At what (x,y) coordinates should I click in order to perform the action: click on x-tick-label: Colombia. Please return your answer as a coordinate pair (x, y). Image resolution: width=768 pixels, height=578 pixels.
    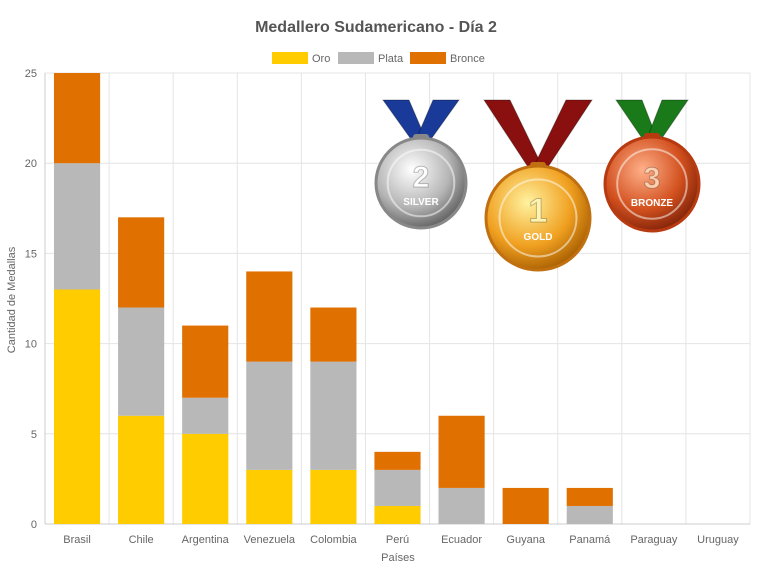
    Looking at the image, I should click on (333, 540).